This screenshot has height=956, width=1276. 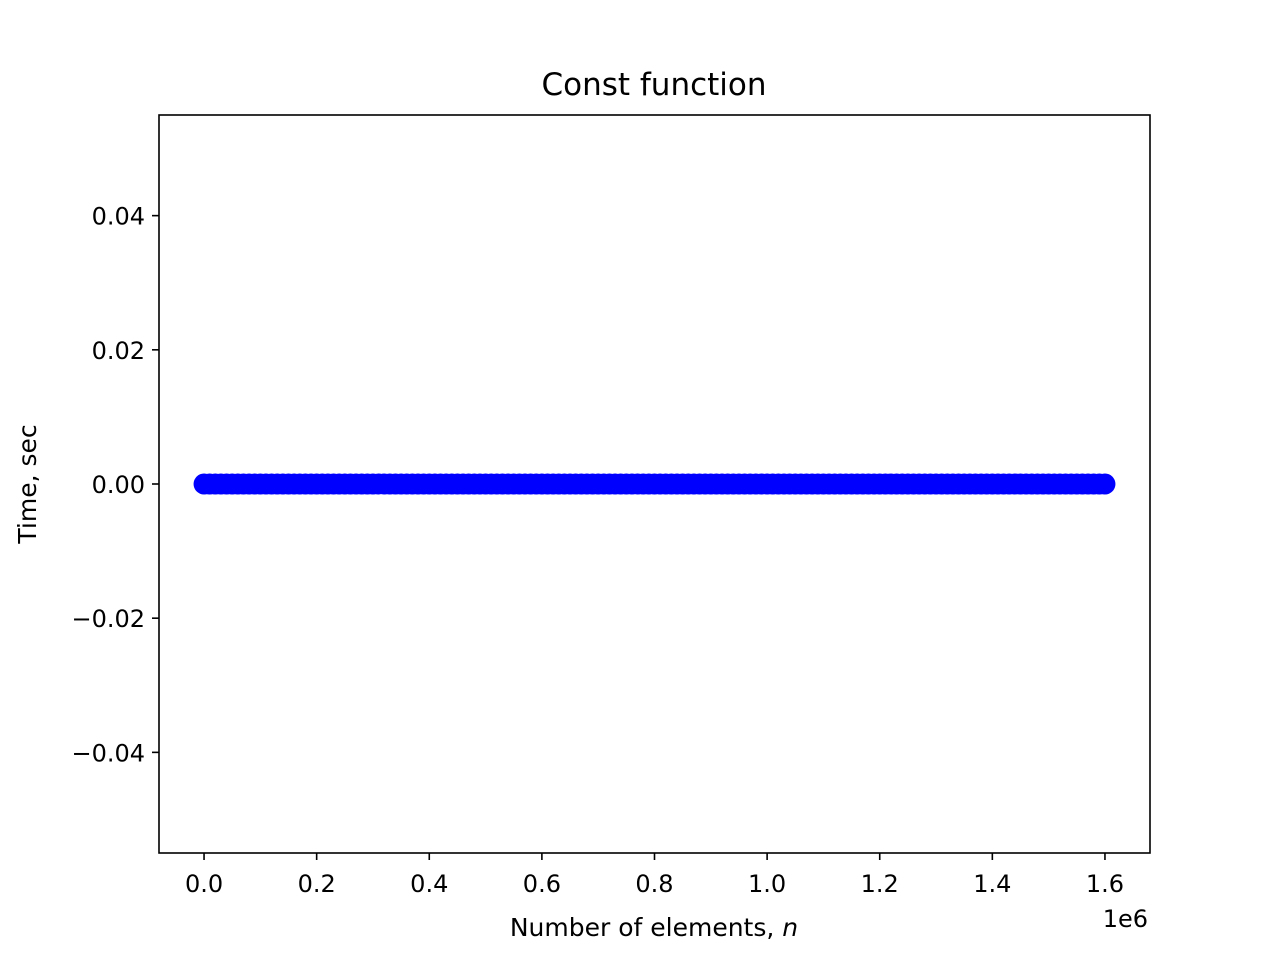 What do you see at coordinates (108, 619) in the screenshot?
I see `y-tick-label: −0.02` at bounding box center [108, 619].